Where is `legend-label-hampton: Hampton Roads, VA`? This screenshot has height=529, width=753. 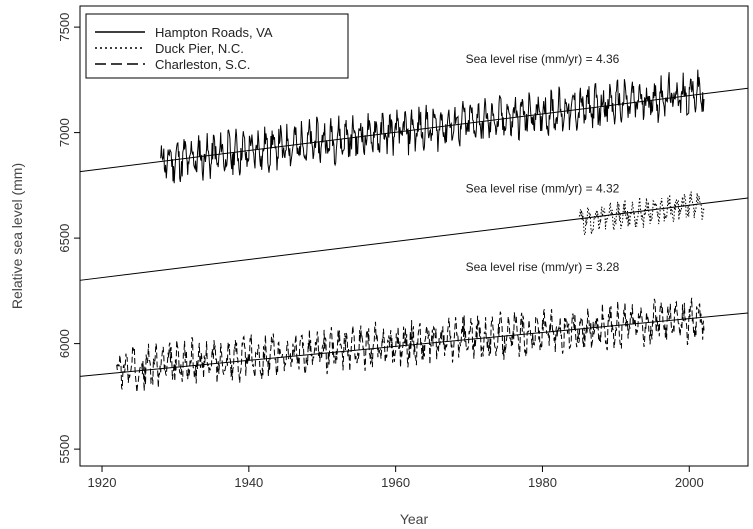
legend-label-hampton: Hampton Roads, VA is located at coordinates (214, 32).